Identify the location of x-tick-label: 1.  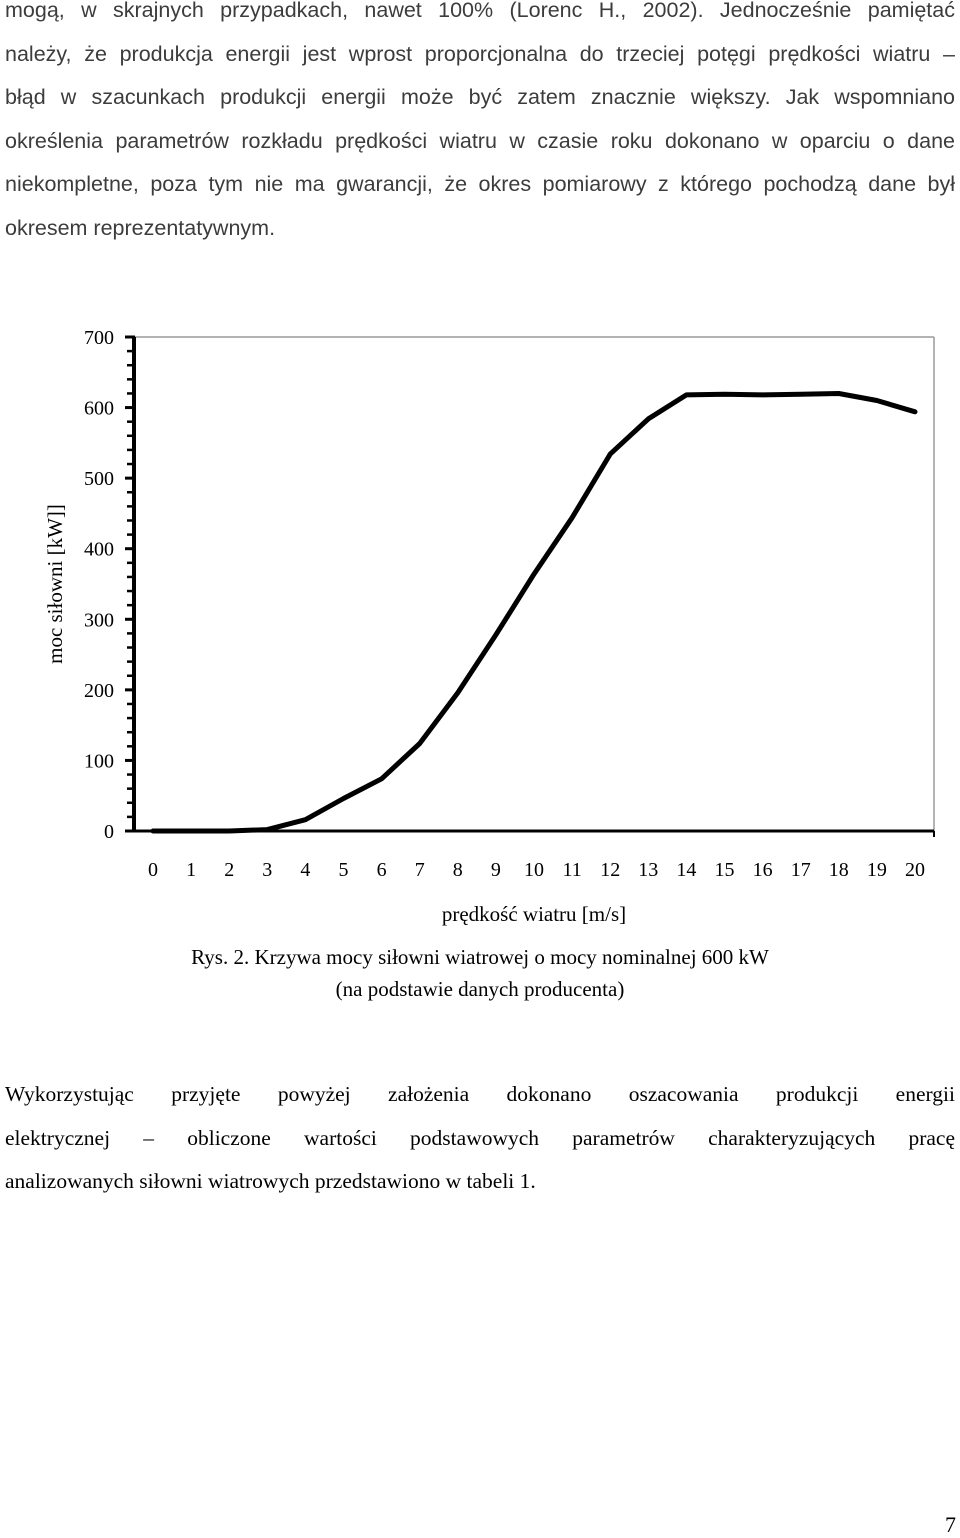
(191, 870).